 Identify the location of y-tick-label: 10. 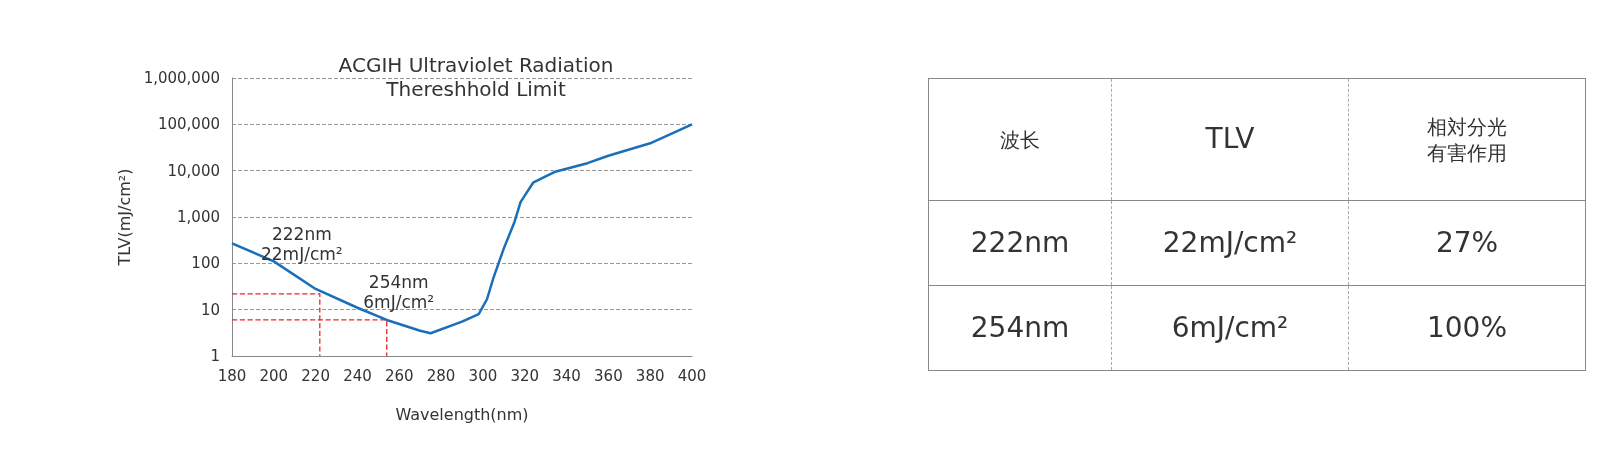
(210, 309).